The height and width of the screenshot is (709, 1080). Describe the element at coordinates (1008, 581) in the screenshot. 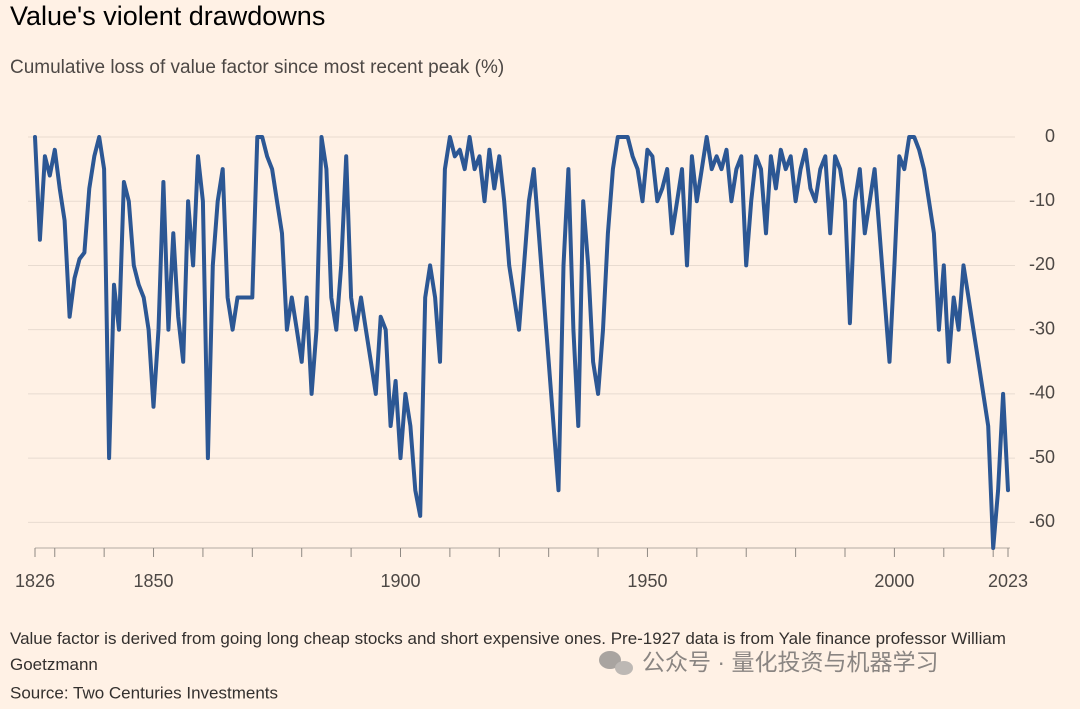

I see `x-tick-label: 2023` at that location.